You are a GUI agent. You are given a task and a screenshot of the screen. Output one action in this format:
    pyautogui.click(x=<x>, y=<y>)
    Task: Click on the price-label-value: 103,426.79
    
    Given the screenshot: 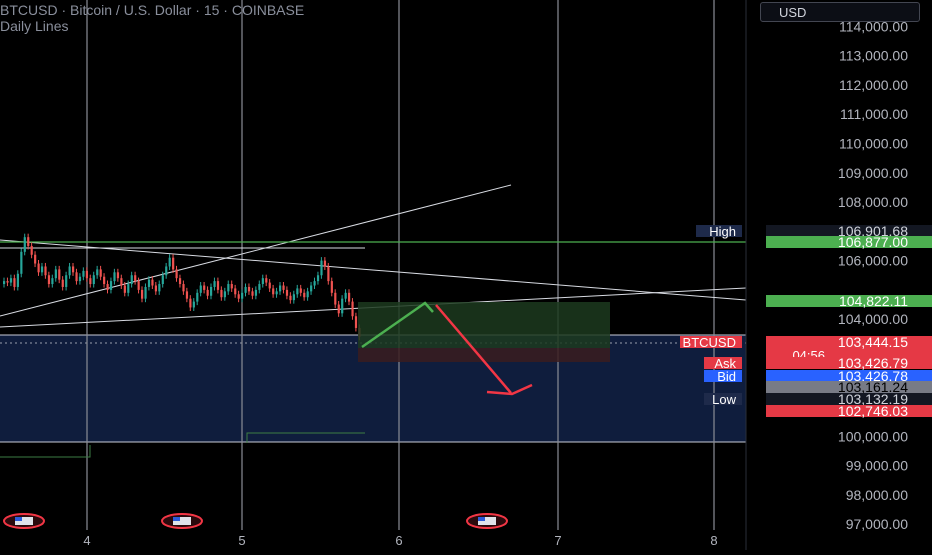 What is the action you would take?
    pyautogui.click(x=873, y=363)
    